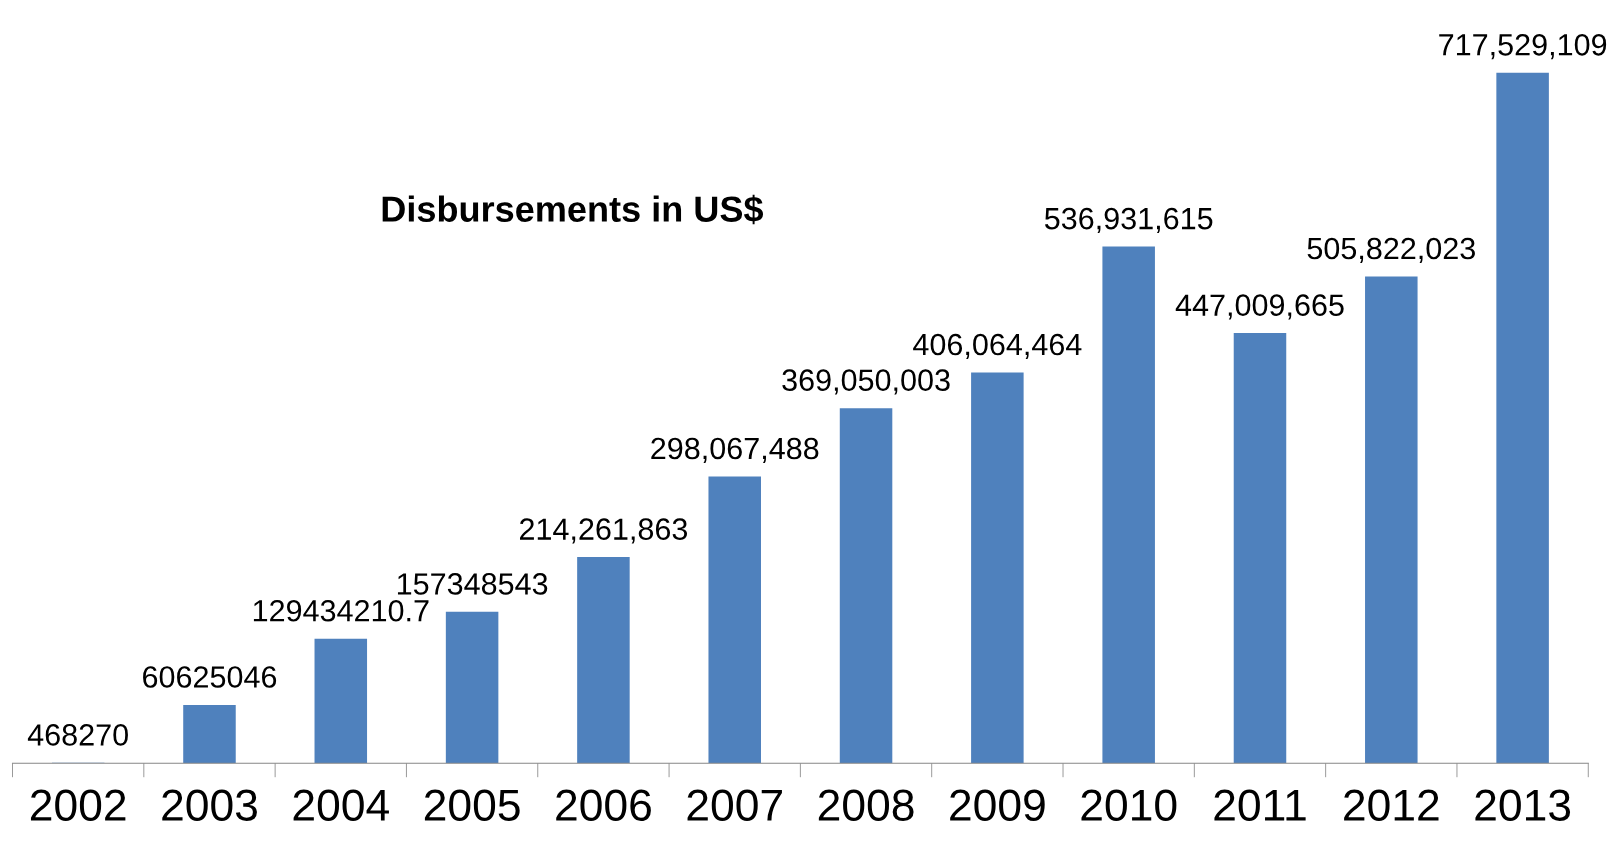 The width and height of the screenshot is (1624, 850). I want to click on data-label: 214,261,863, so click(604, 531).